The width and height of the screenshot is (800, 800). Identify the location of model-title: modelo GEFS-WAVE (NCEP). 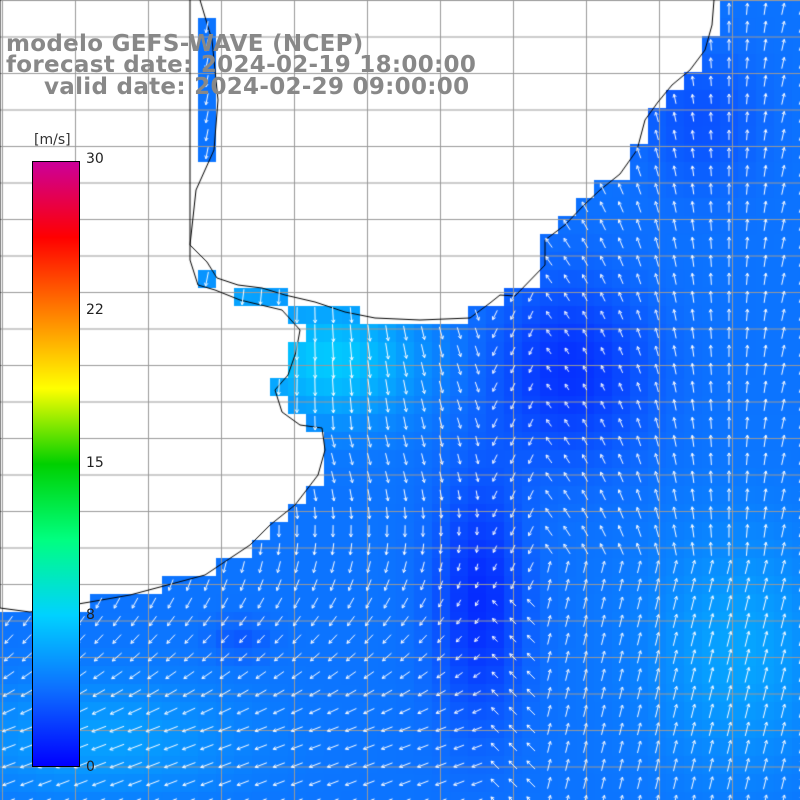
(185, 44).